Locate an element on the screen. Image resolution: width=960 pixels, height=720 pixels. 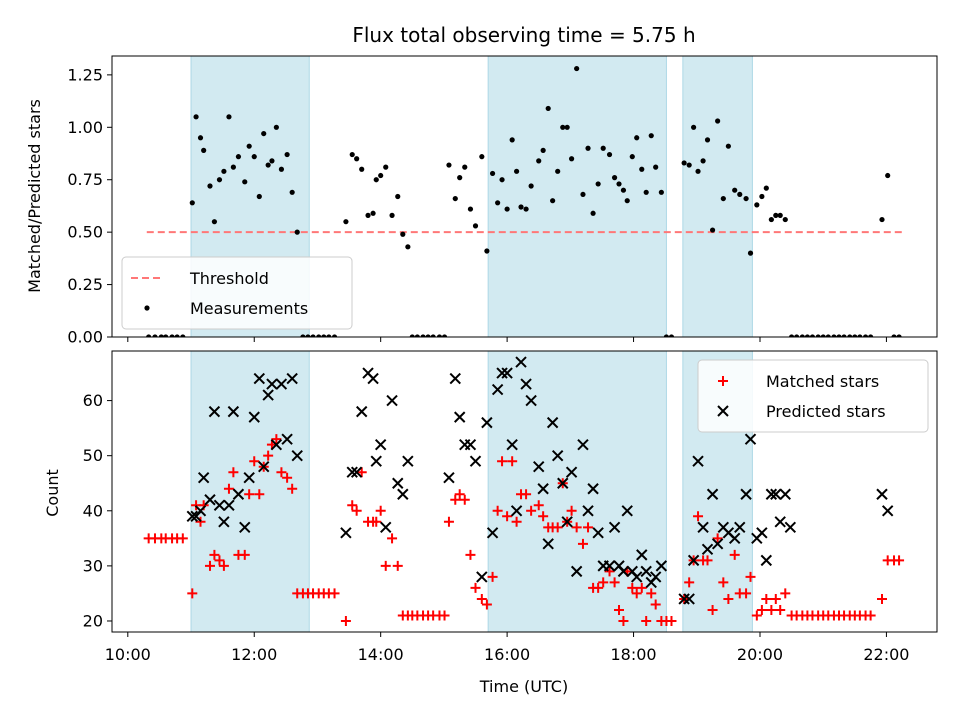
legend-box is located at coordinates (237, 293).